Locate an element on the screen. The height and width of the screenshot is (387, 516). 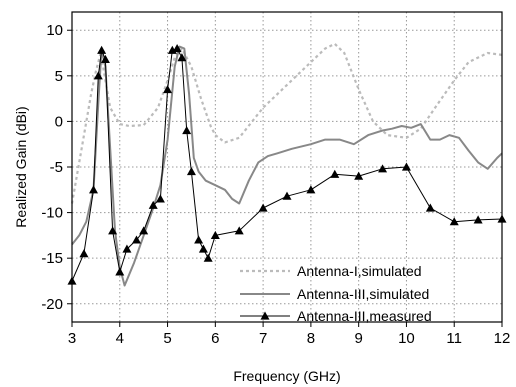
y-axis-label: Realized Gain (dBi) is located at coordinates (21, 166).